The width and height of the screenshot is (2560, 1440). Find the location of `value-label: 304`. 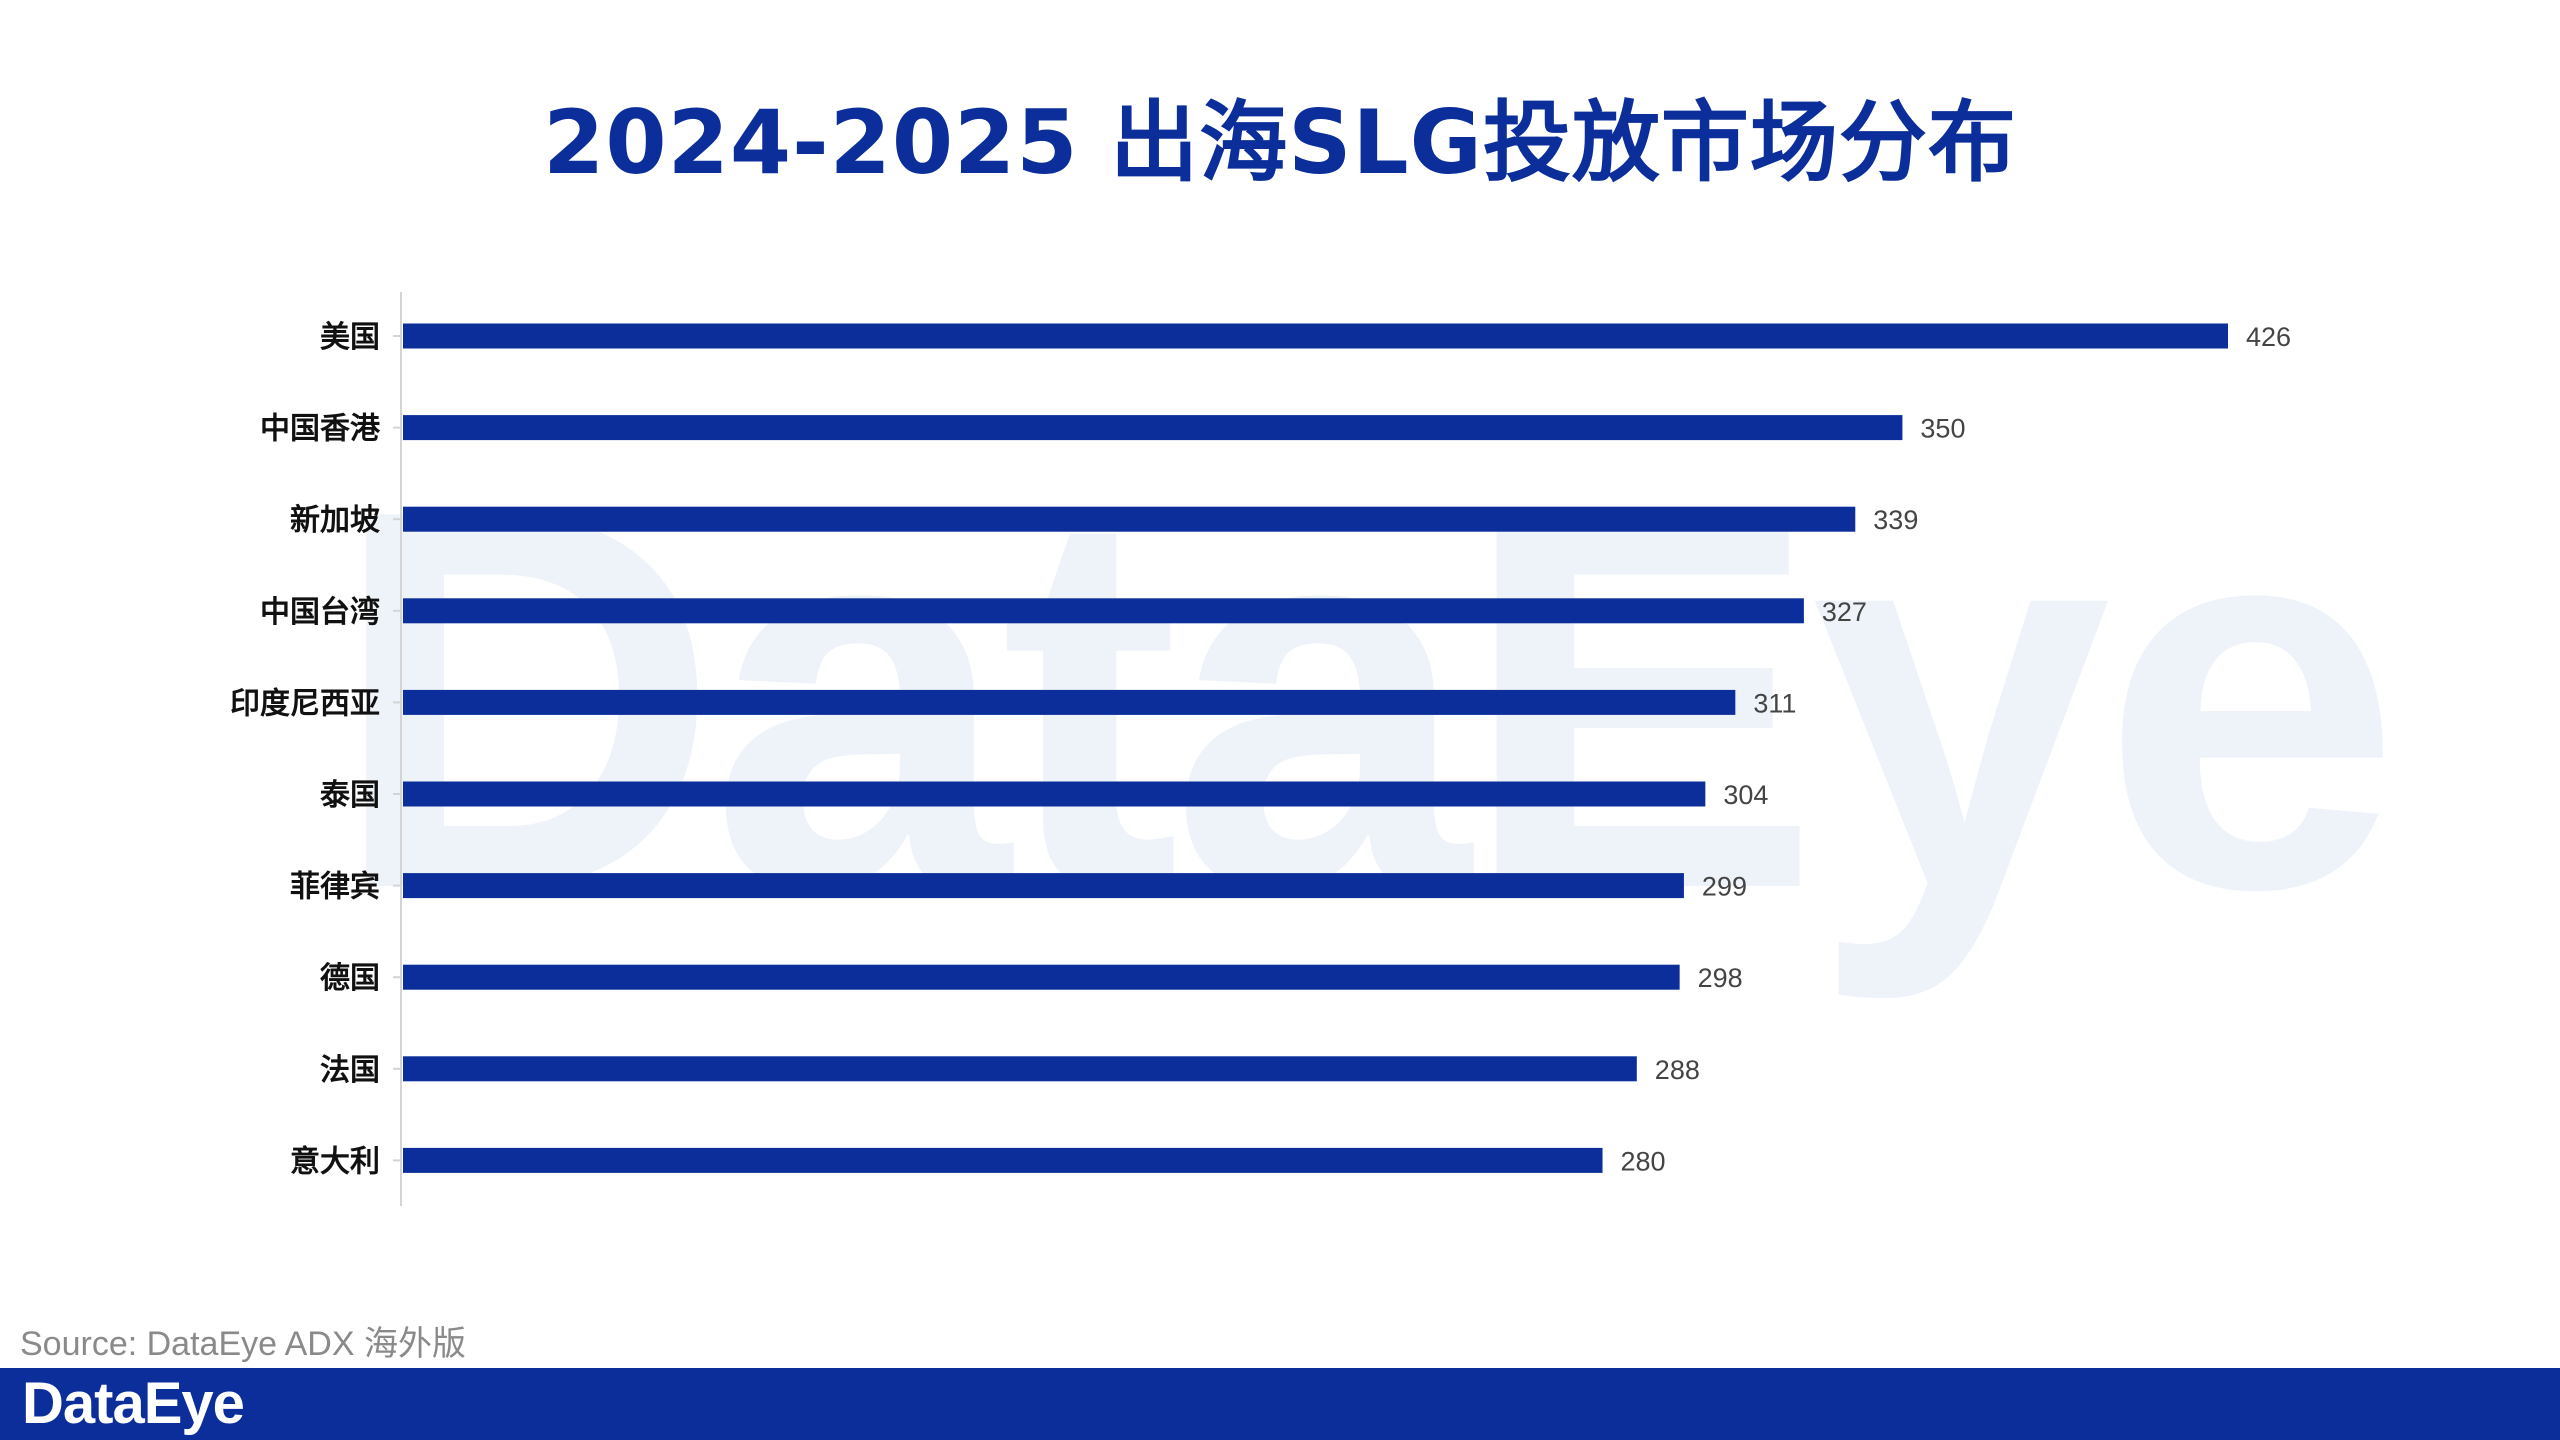

value-label: 304 is located at coordinates (1745, 795).